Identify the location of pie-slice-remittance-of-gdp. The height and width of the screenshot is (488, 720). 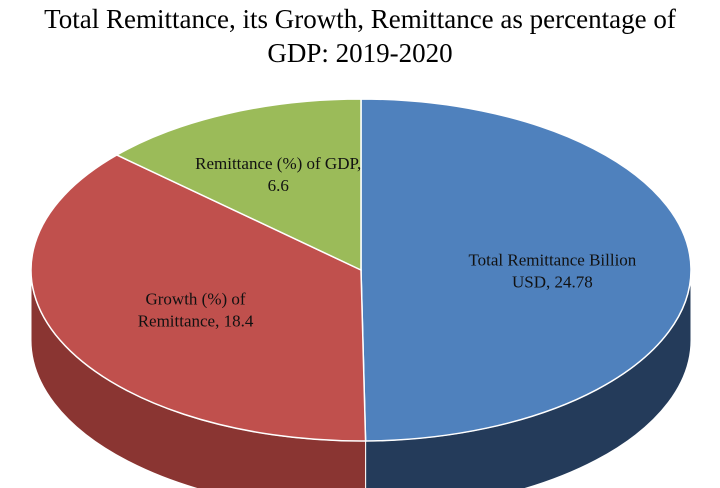
(238, 185).